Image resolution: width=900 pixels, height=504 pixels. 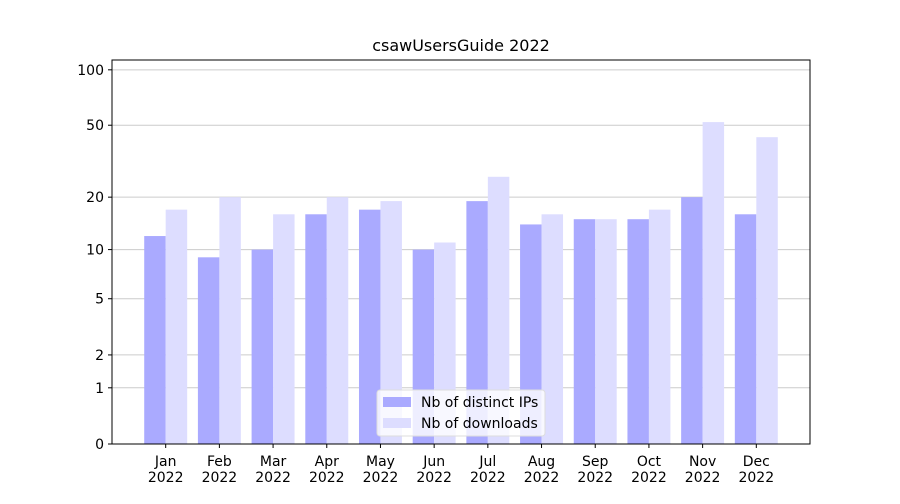 What do you see at coordinates (99, 389) in the screenshot?
I see `y-tick-label: 1` at bounding box center [99, 389].